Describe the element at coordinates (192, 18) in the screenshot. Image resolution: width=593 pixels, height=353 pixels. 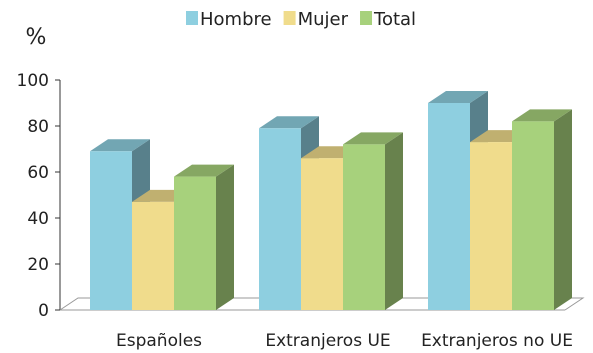
I see `legend-swatch-hombre` at that location.